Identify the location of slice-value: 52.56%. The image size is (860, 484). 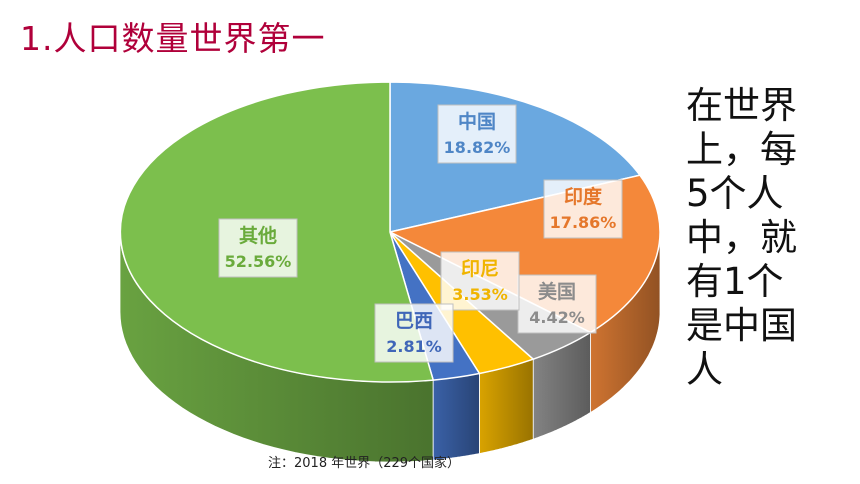
(258, 261).